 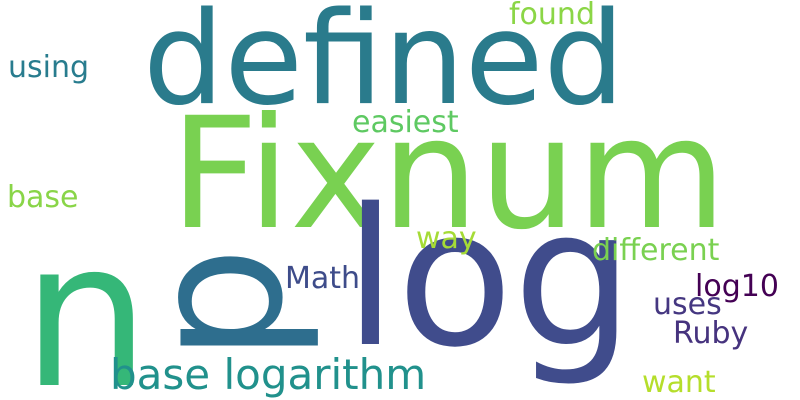 What do you see at coordinates (552, 16) in the screenshot?
I see `word-found: found` at bounding box center [552, 16].